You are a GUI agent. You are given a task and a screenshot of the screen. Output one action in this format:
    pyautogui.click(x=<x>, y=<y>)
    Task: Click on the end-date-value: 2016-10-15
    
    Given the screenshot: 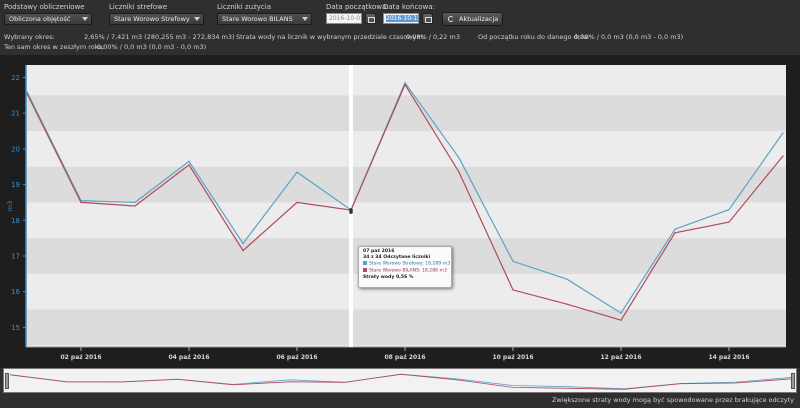 What is the action you would take?
    pyautogui.click(x=402, y=18)
    